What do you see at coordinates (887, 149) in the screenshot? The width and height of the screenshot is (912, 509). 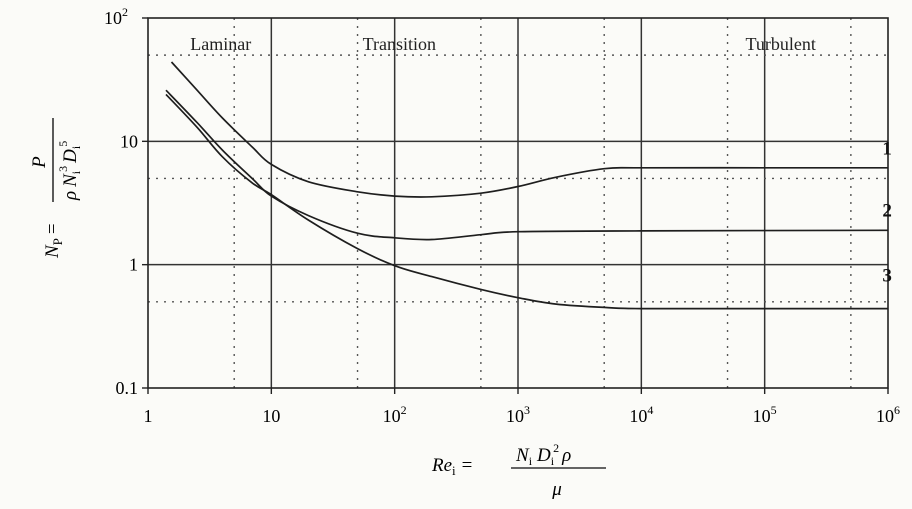 I see `curve-number-label: 1` at bounding box center [887, 149].